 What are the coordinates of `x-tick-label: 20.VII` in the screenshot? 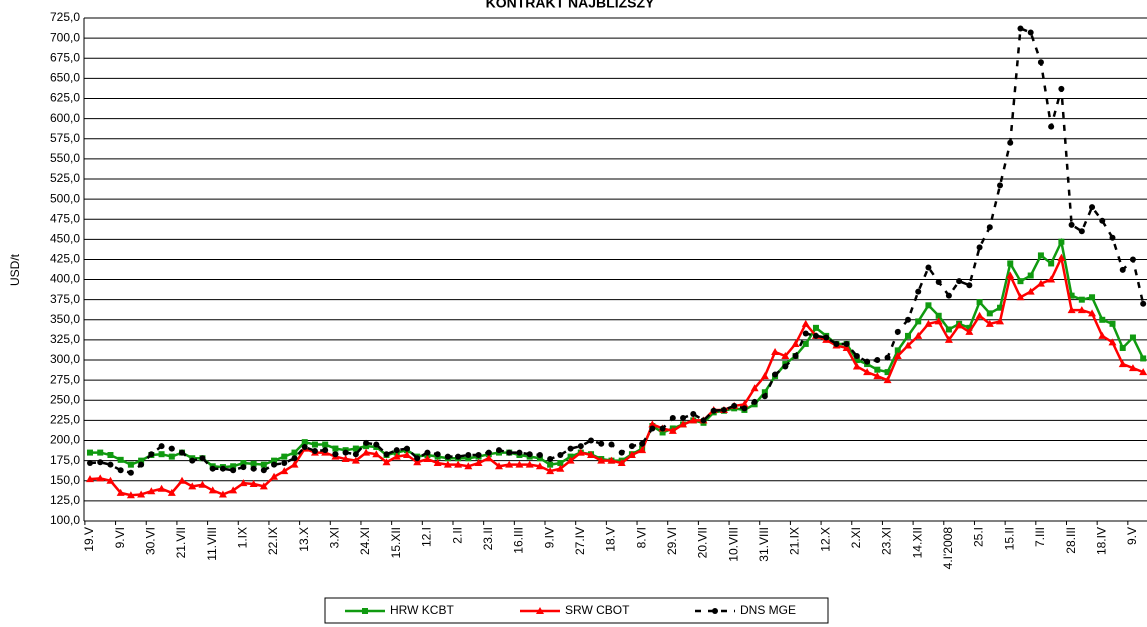 It's located at (703, 542).